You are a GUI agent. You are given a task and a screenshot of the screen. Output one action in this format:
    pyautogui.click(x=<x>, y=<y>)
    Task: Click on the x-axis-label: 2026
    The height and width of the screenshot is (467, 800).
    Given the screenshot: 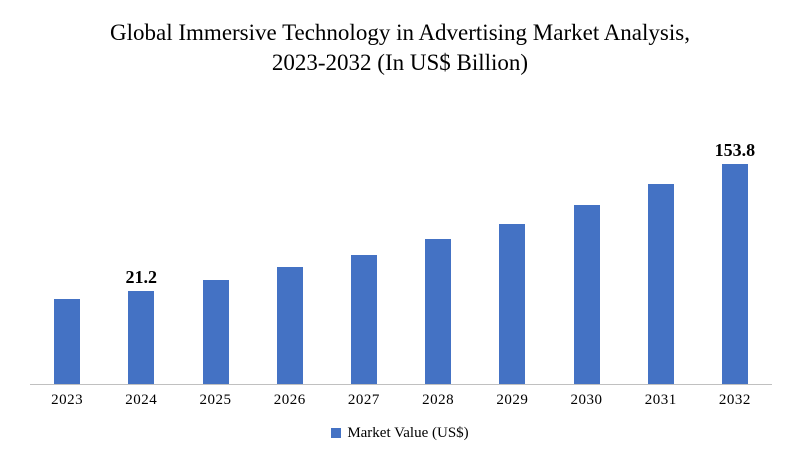 What is the action you would take?
    pyautogui.click(x=289, y=399)
    